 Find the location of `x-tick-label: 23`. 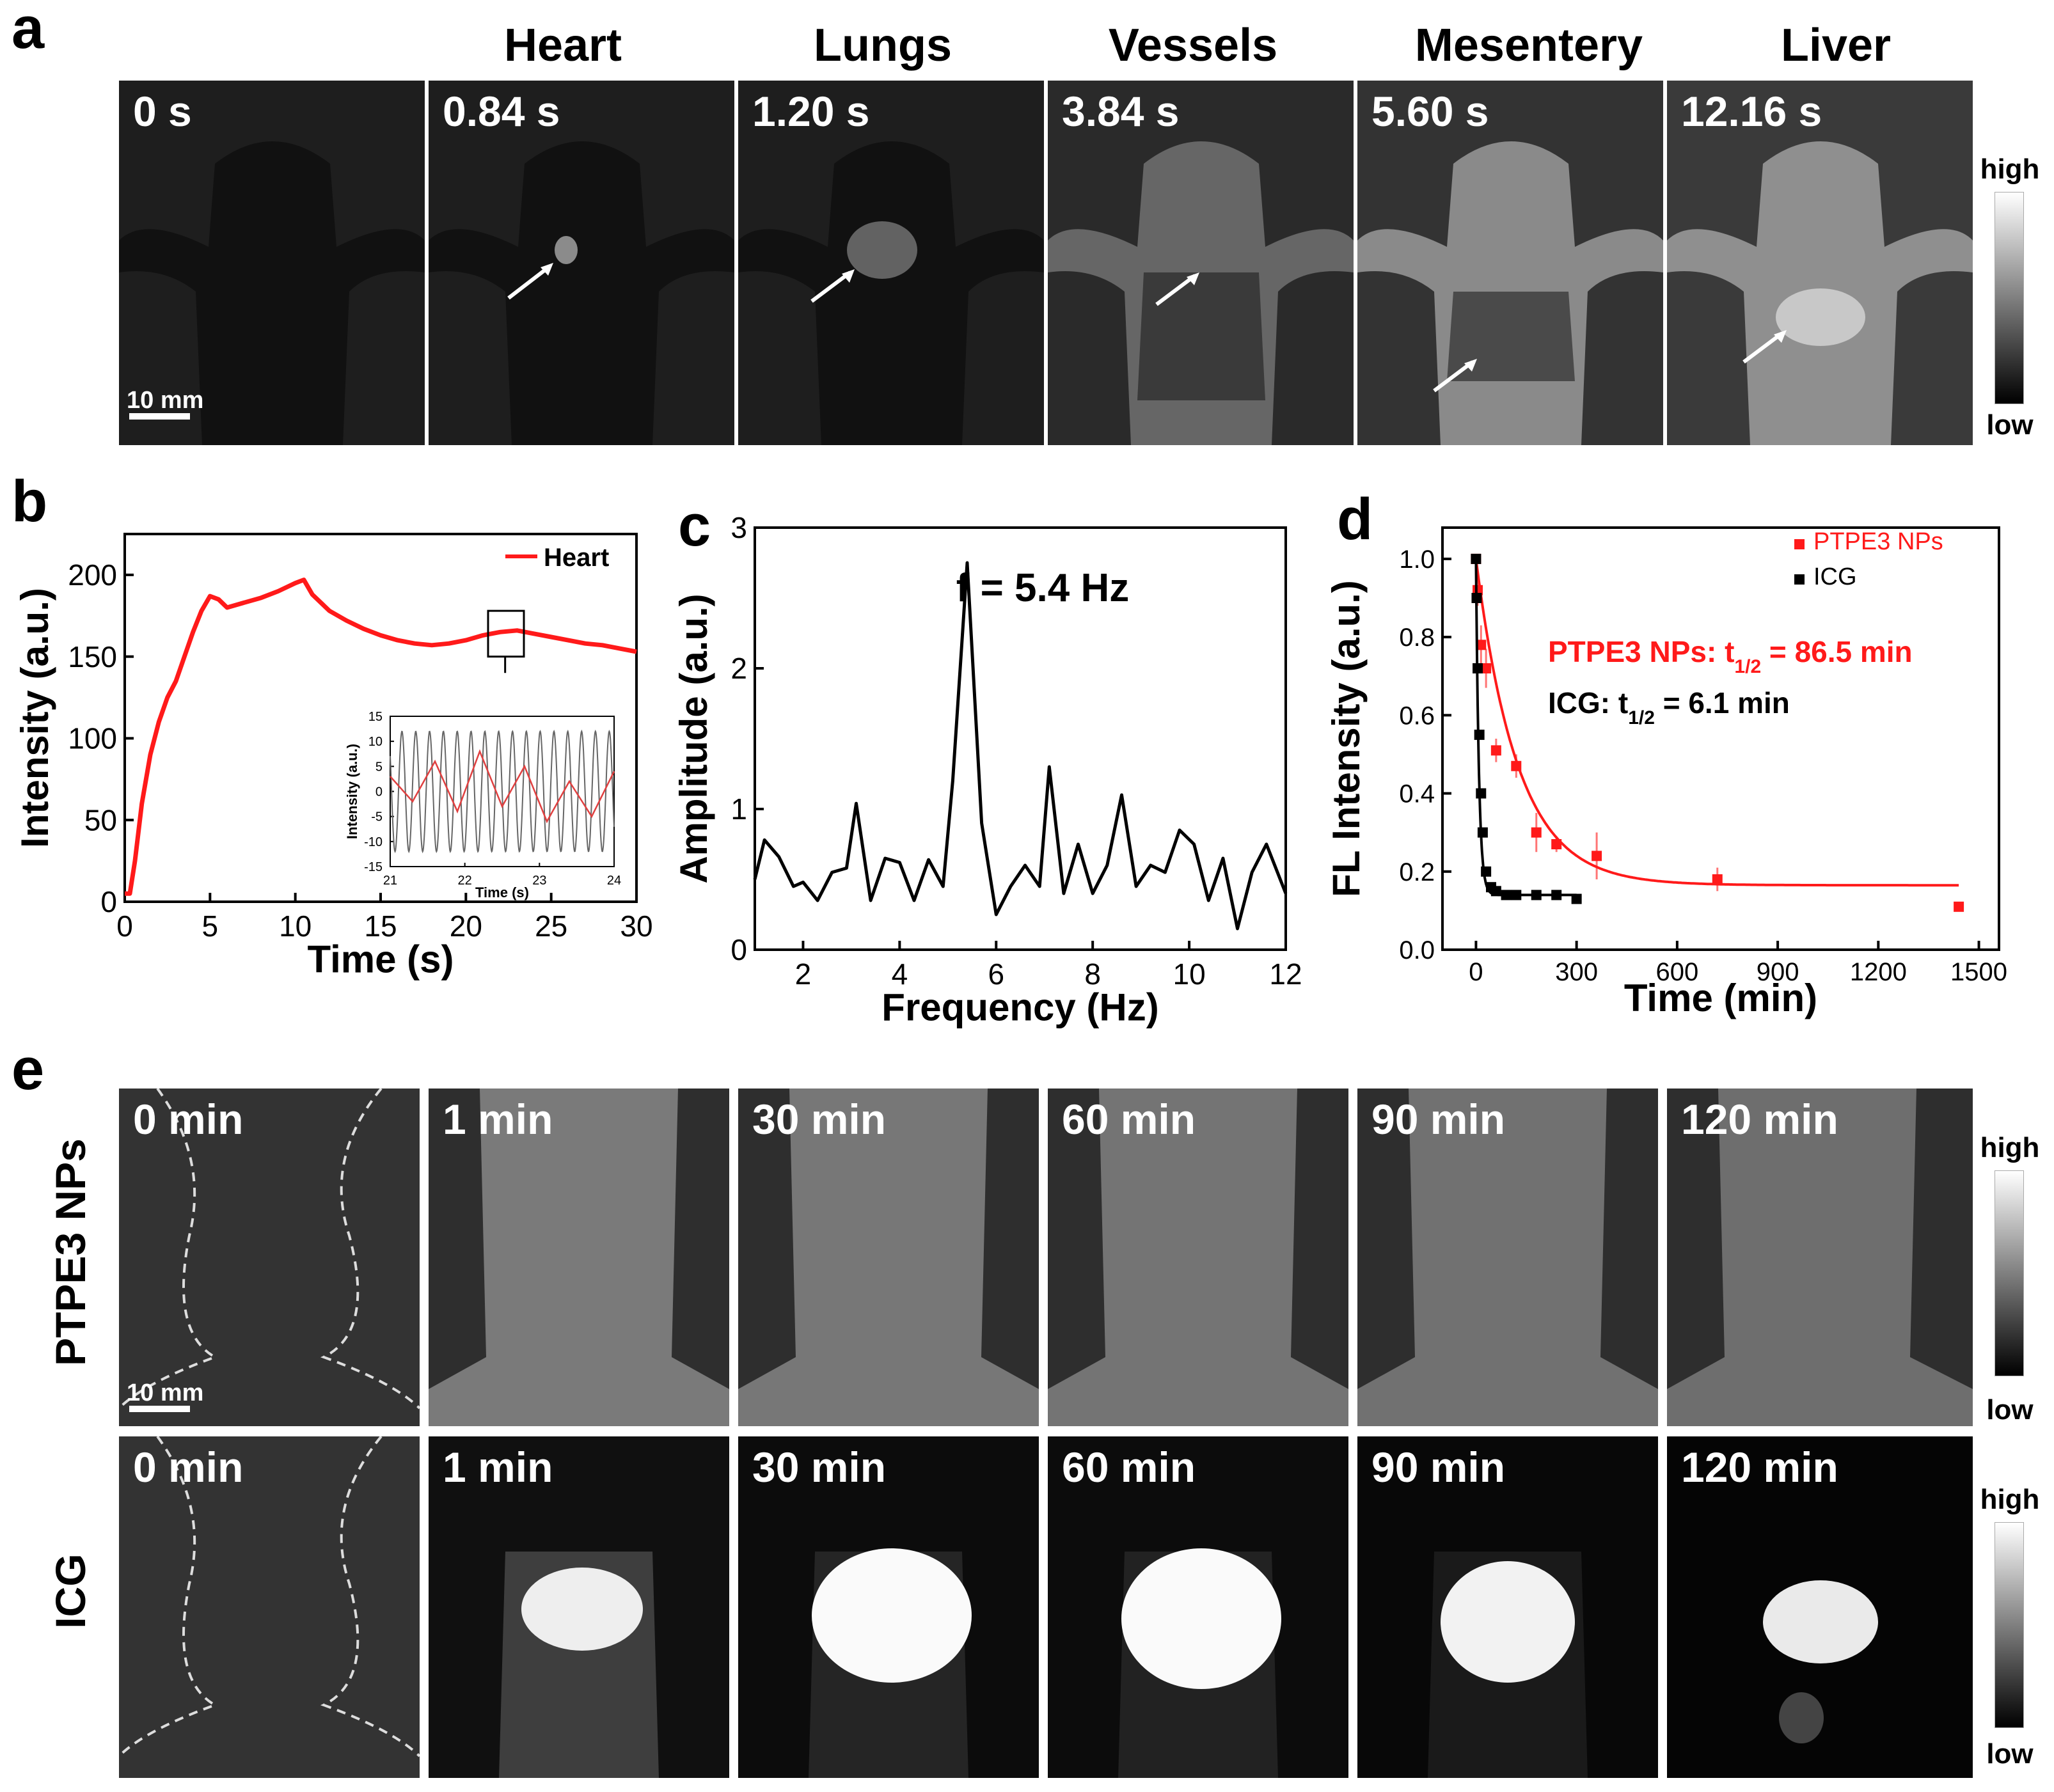

x-tick-label: 23 is located at coordinates (539, 881).